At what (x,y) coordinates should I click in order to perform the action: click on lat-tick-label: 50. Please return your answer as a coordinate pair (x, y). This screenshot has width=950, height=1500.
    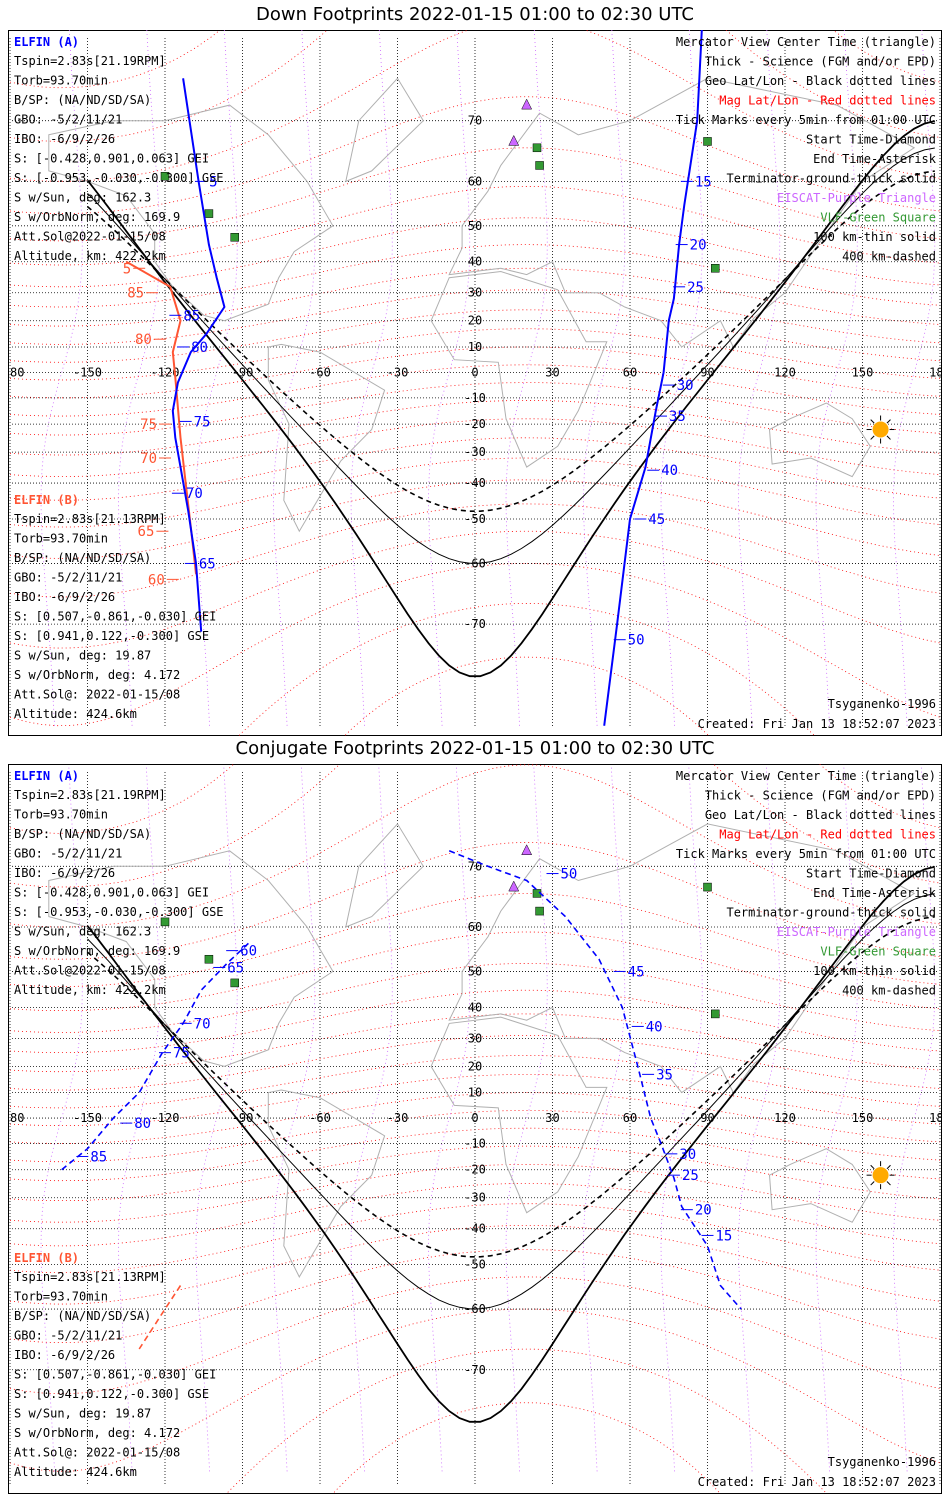
    Looking at the image, I should click on (475, 971).